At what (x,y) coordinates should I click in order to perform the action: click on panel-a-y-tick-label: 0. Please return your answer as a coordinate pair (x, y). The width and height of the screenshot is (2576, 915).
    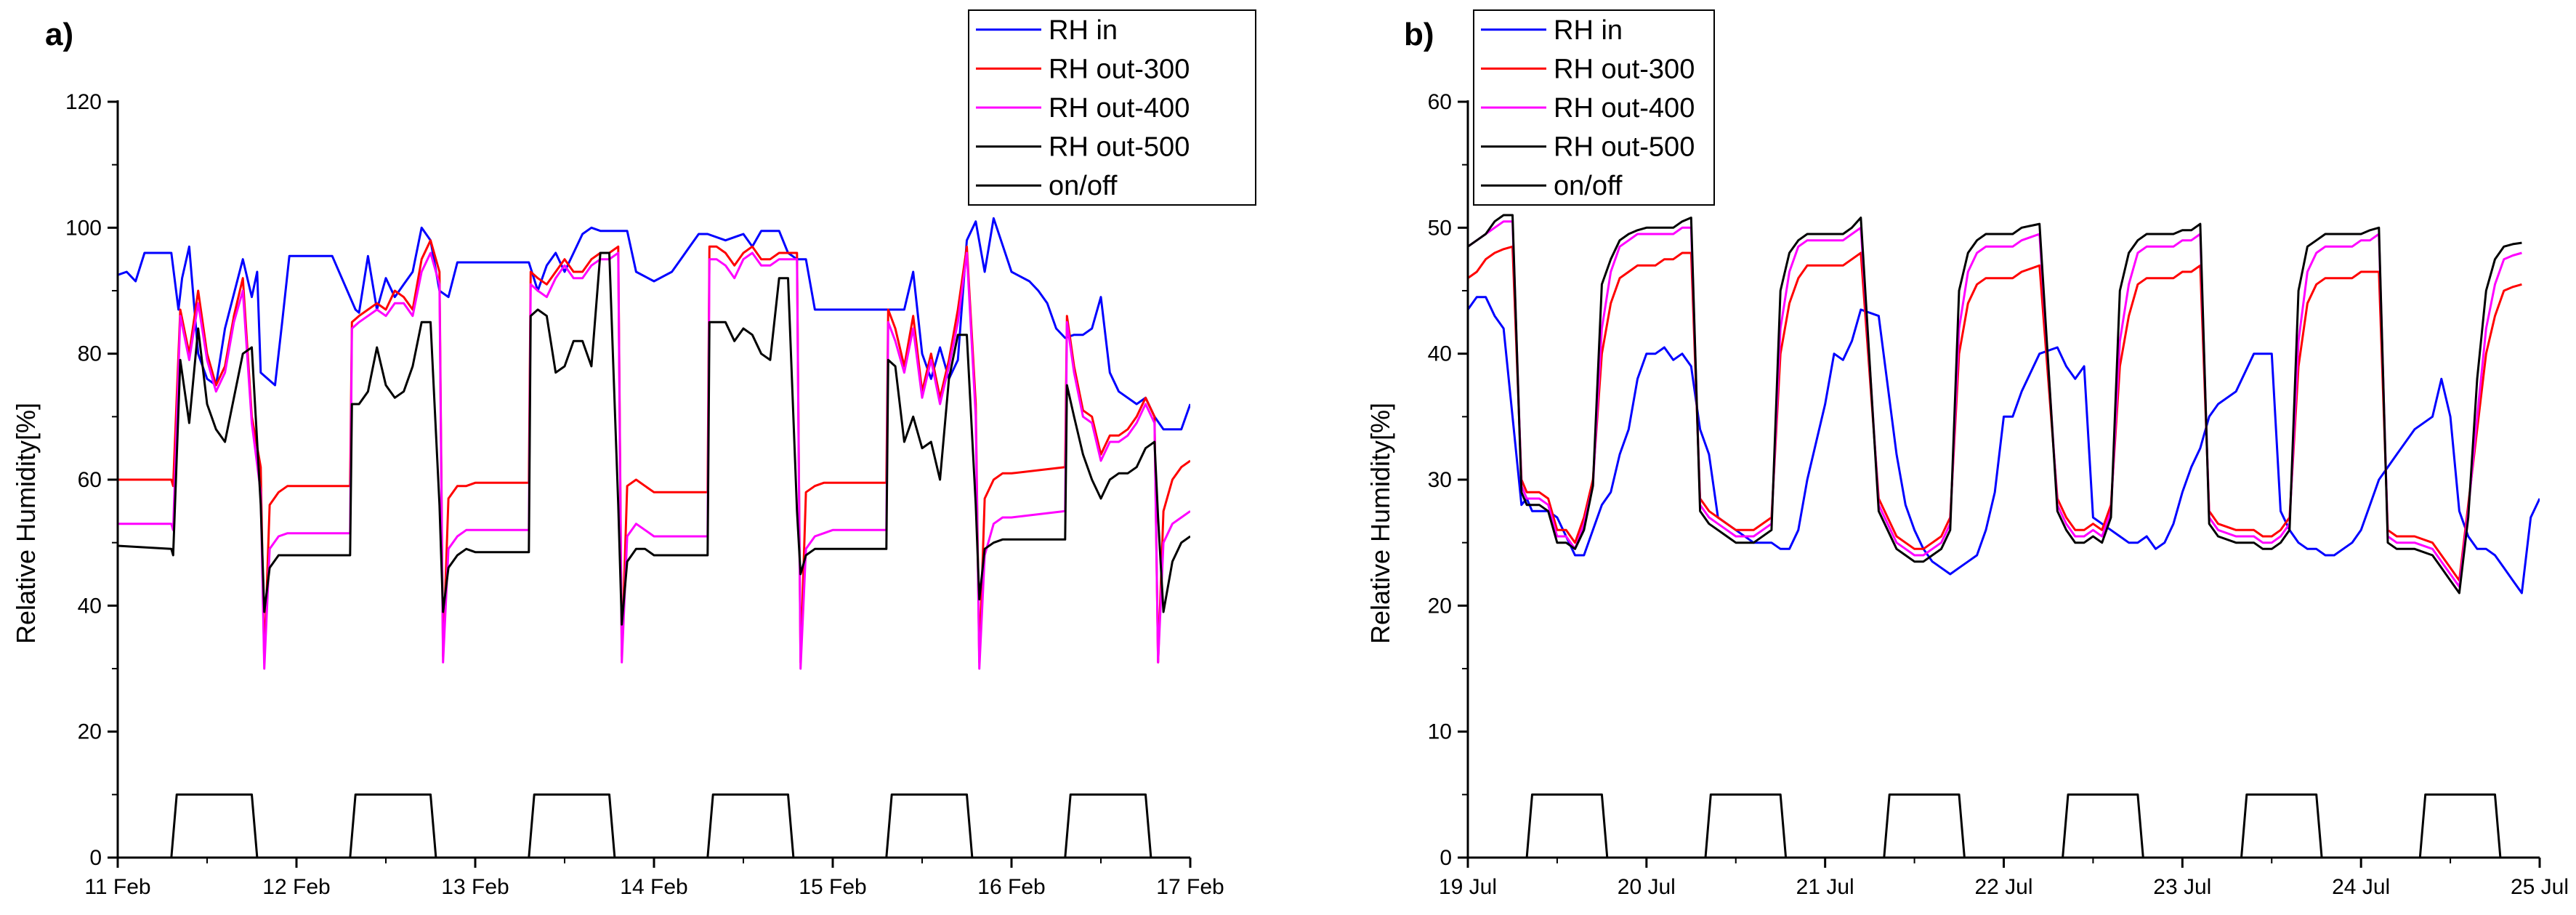
    Looking at the image, I should click on (96, 858).